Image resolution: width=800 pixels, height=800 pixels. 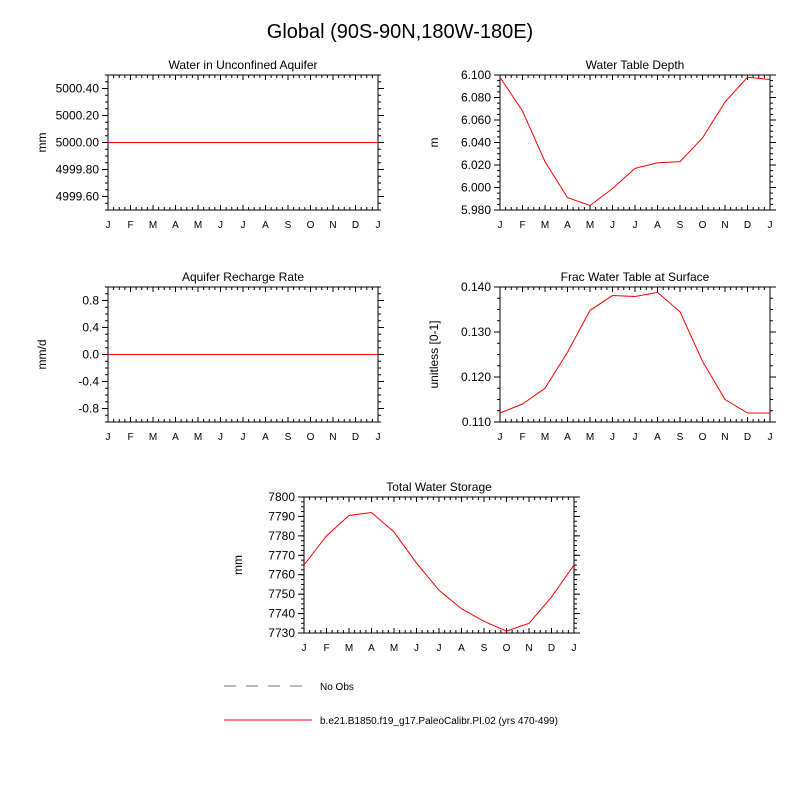 What do you see at coordinates (476, 98) in the screenshot?
I see `y-tick-label: 6.080` at bounding box center [476, 98].